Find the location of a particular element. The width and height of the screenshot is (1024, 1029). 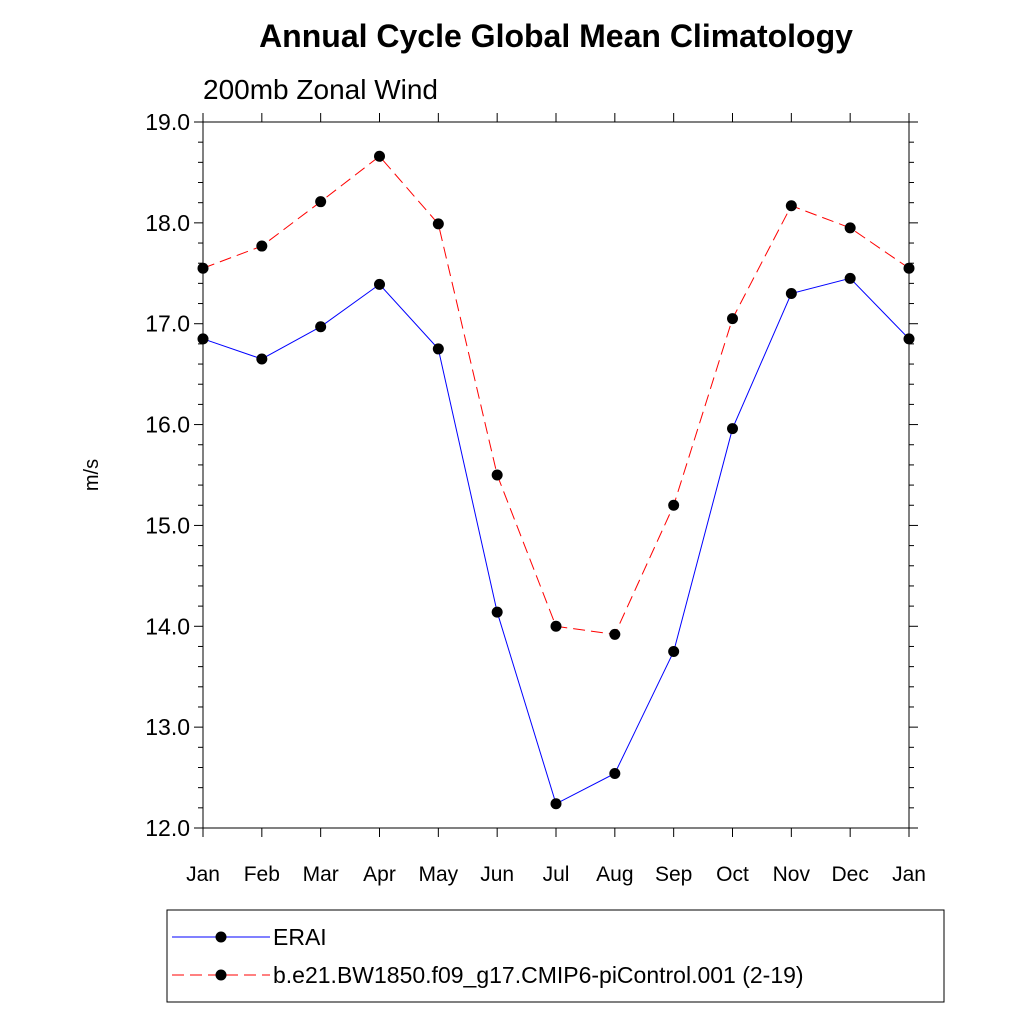

y-tick-label: 16.0 is located at coordinates (167, 425).